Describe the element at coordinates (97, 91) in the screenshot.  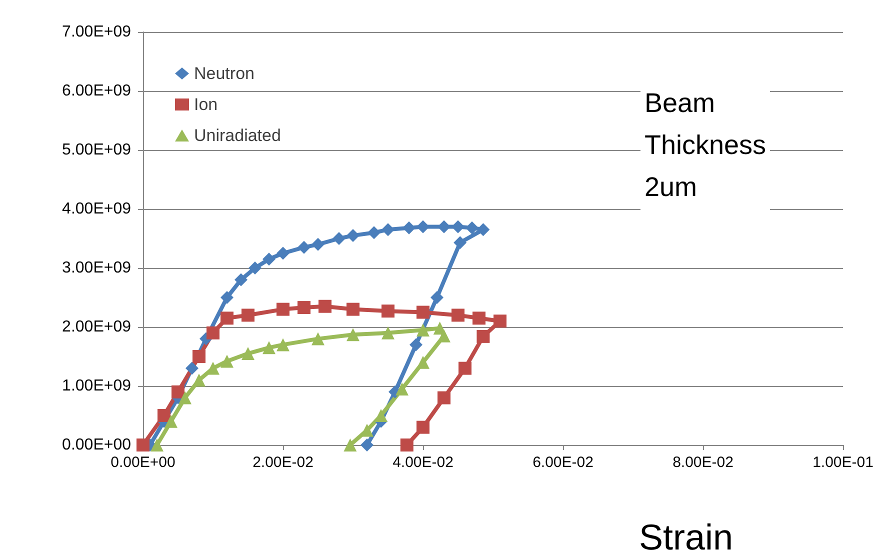
I see `y-tick-label: 6.00E+09` at that location.